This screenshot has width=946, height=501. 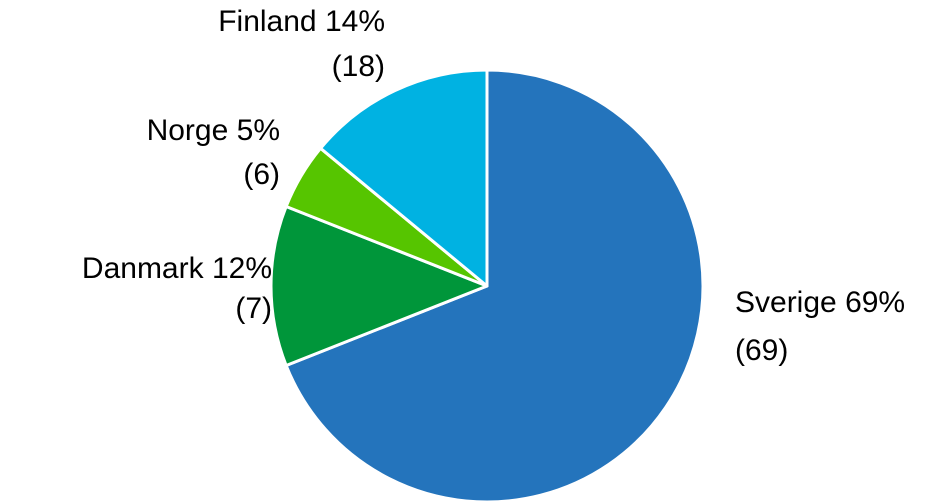 I want to click on slice-label: Norge 5%, so click(x=213, y=130).